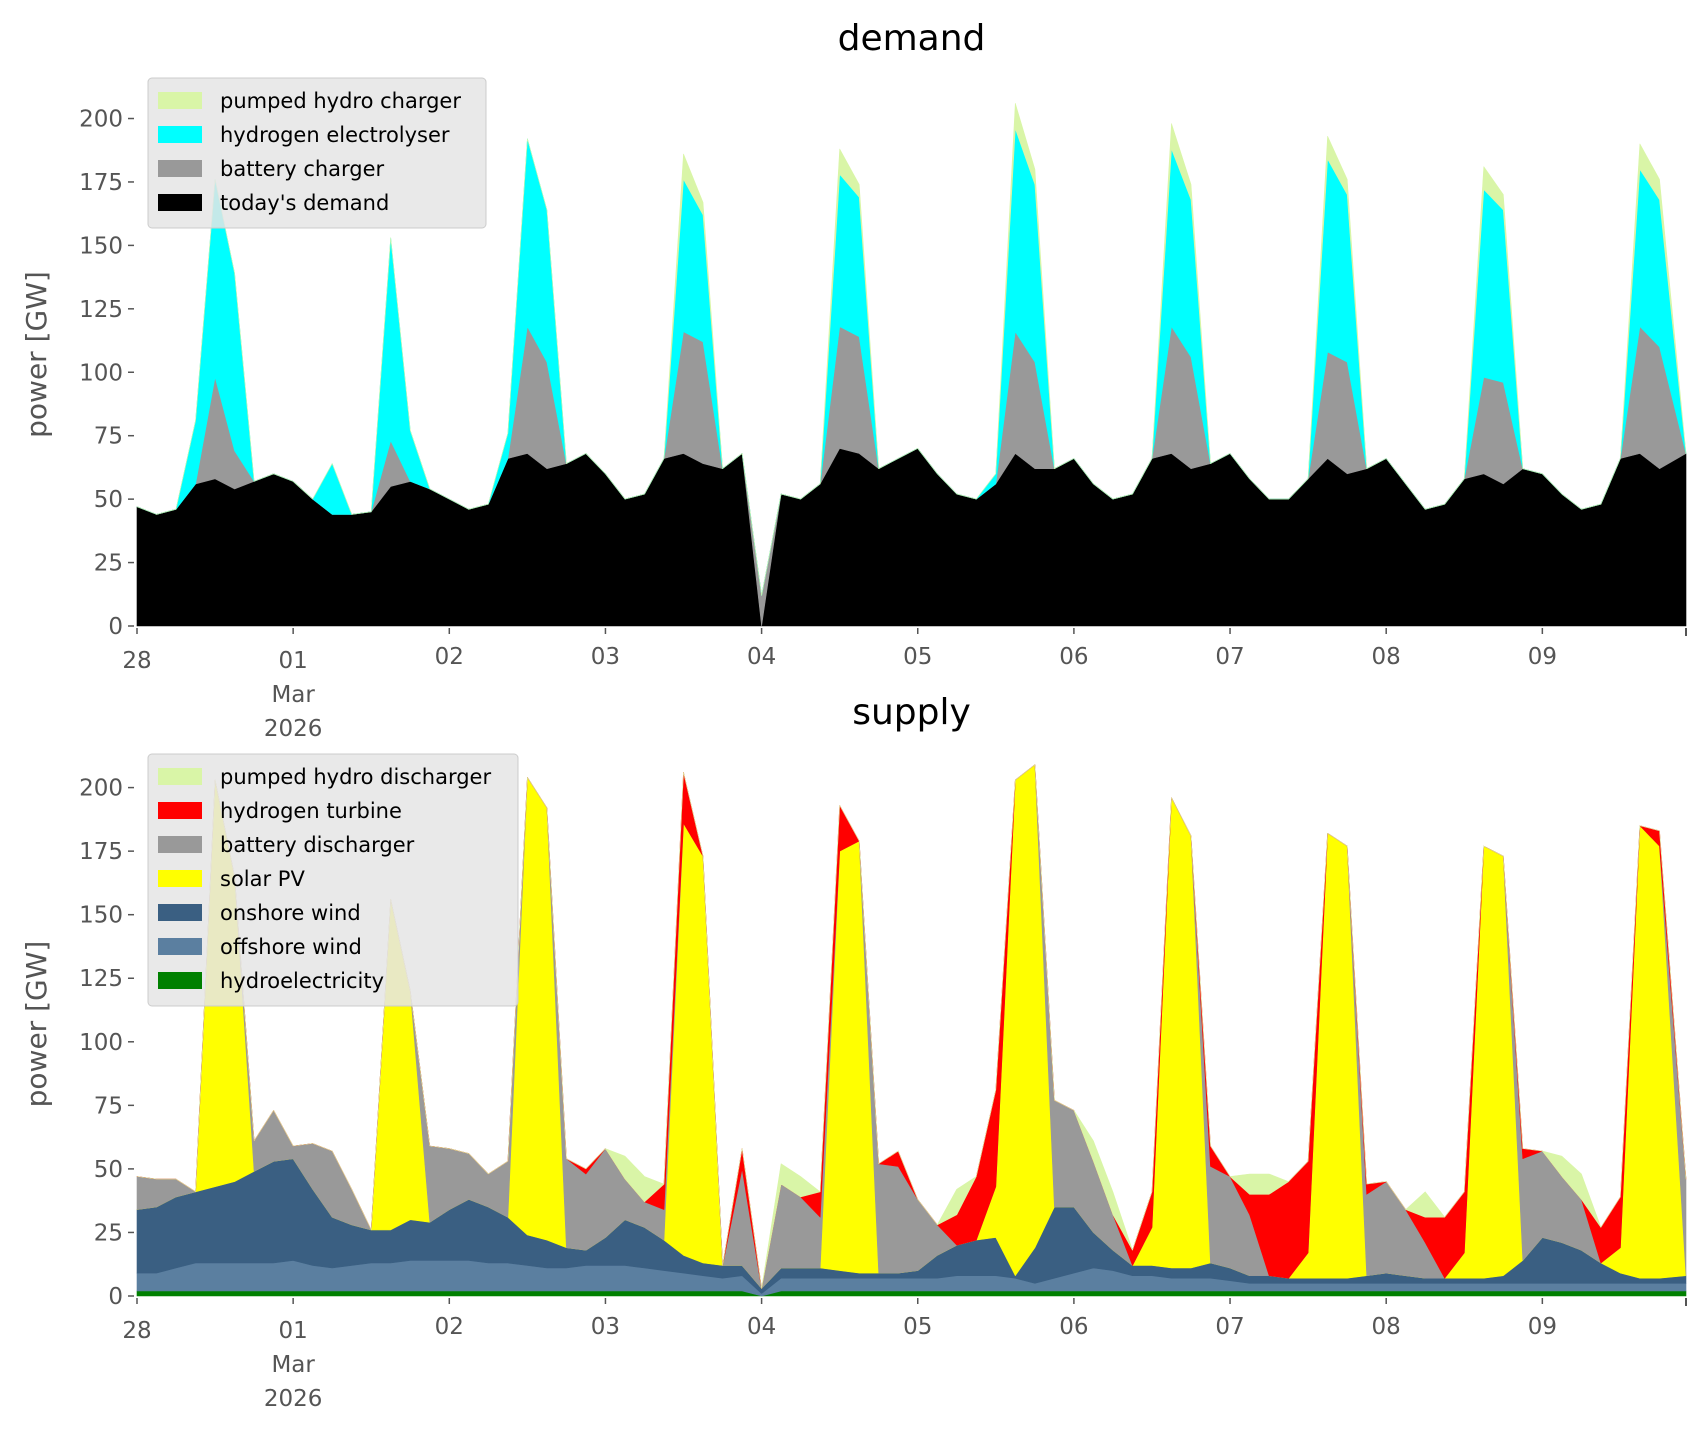  Describe the element at coordinates (911, 1293) in the screenshot. I see `area-hydroelectricity` at that location.